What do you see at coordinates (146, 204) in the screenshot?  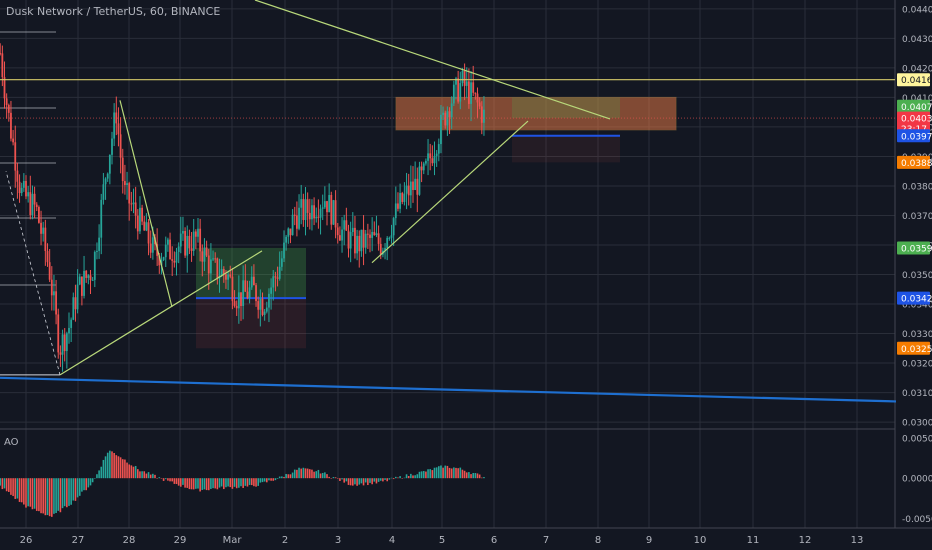 I see `wedge-leg` at bounding box center [146, 204].